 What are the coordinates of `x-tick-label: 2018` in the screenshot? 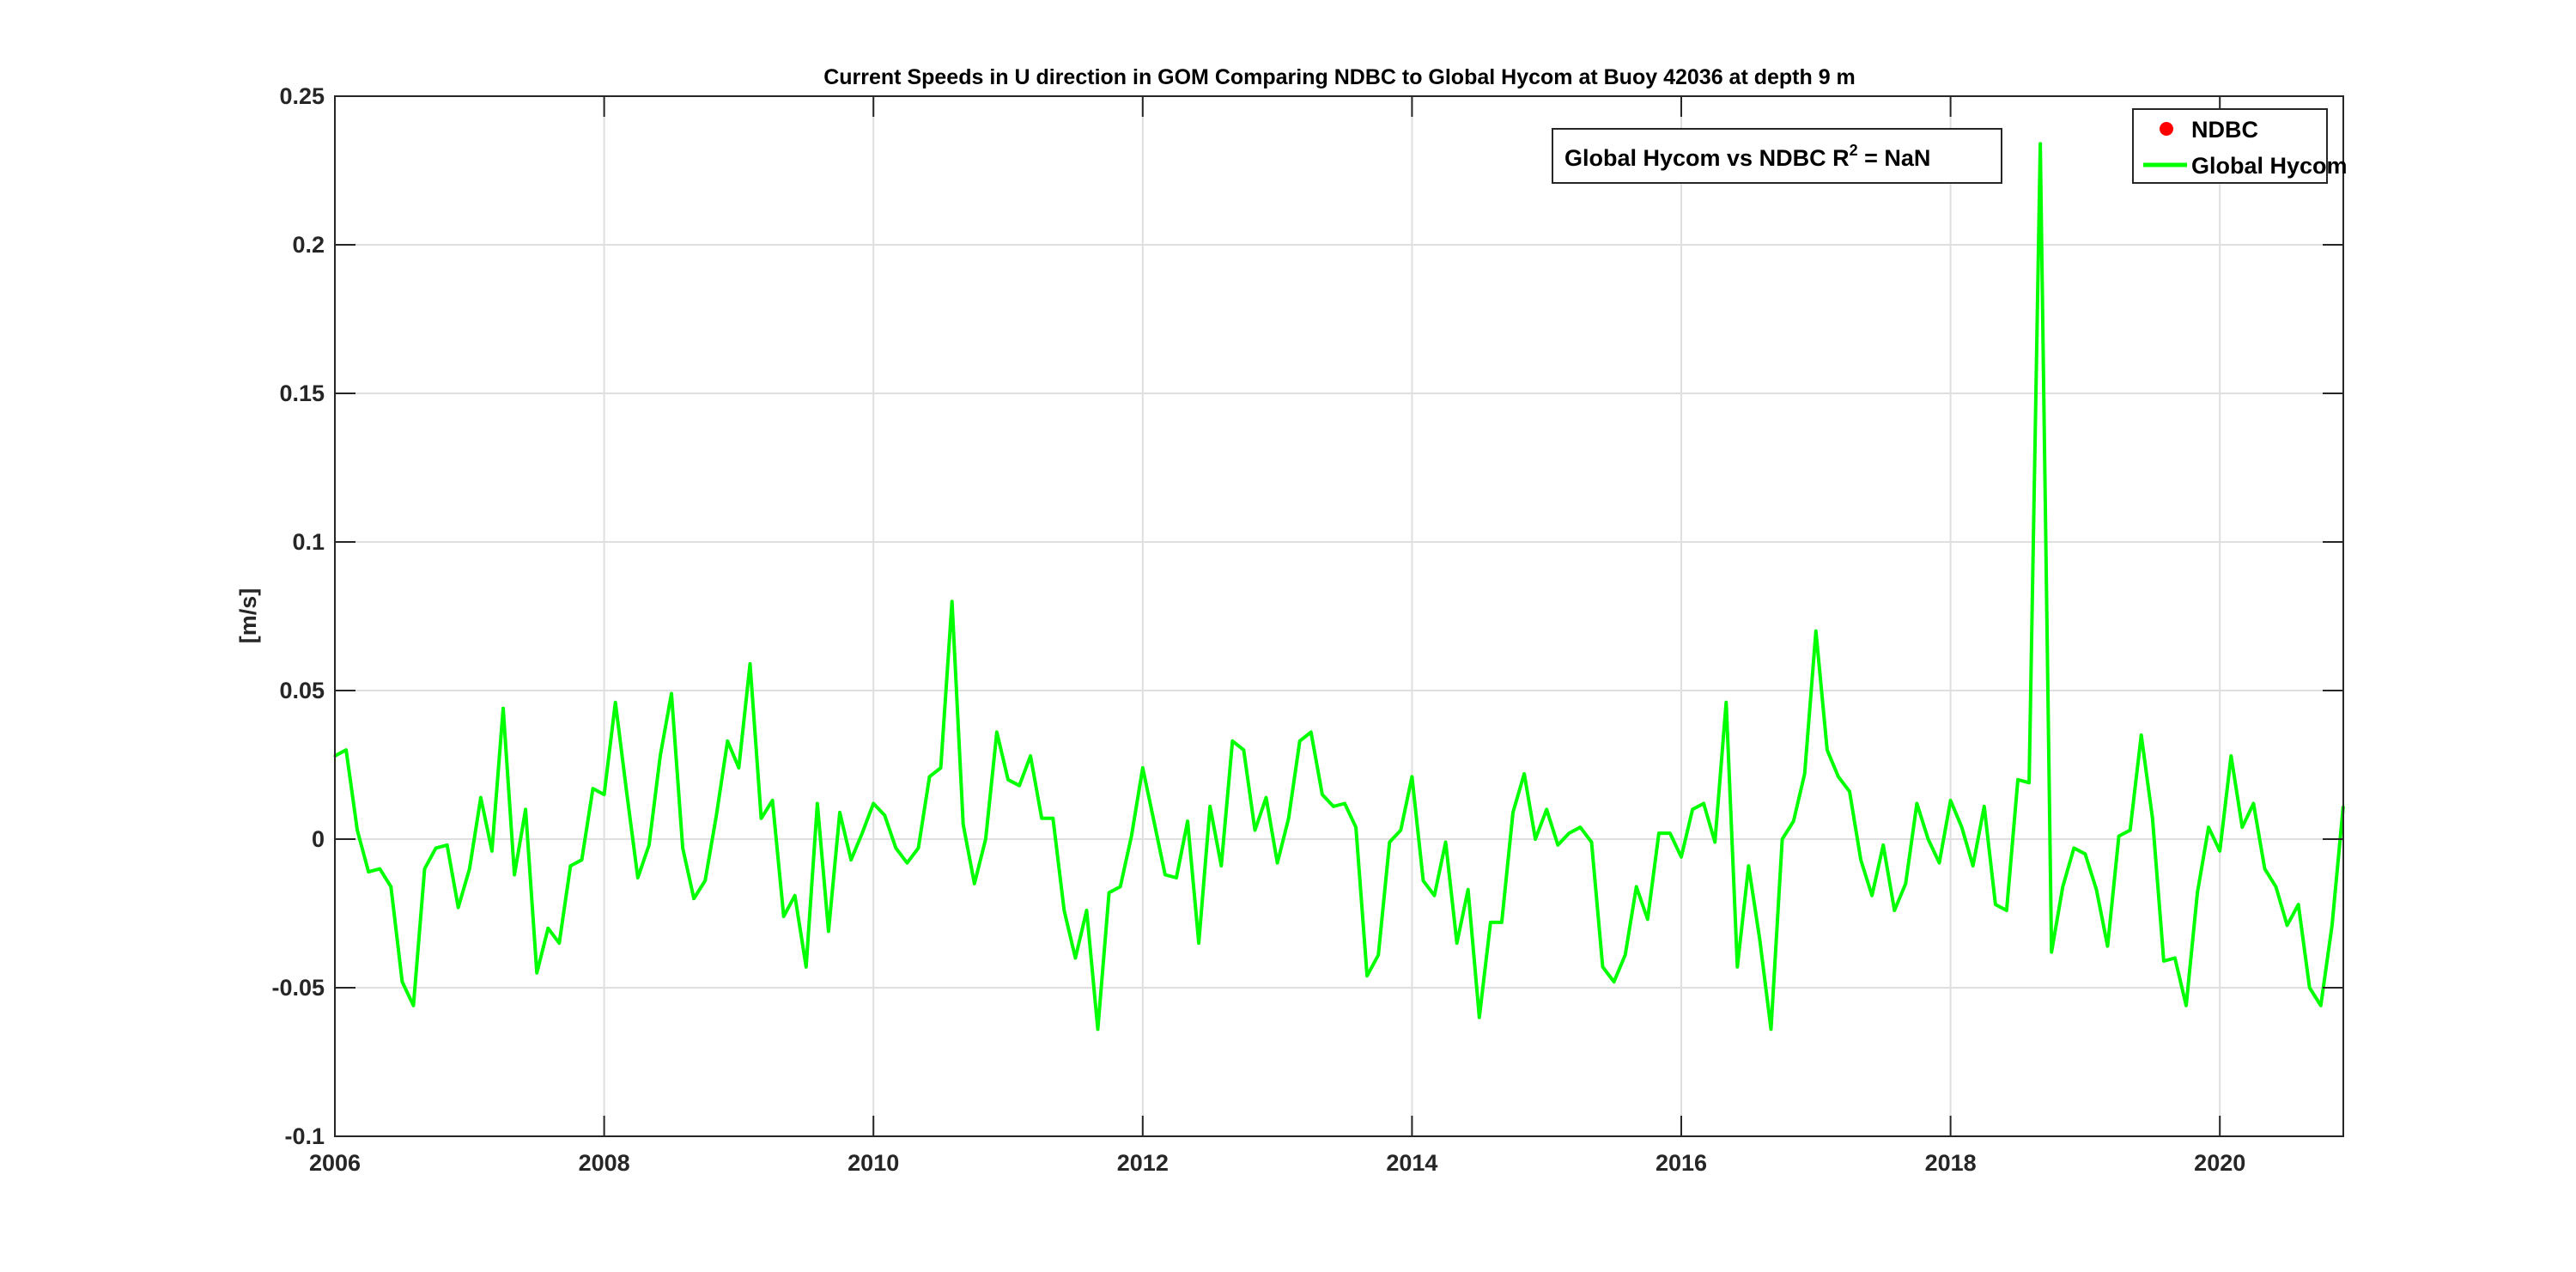 It's located at (1951, 1163).